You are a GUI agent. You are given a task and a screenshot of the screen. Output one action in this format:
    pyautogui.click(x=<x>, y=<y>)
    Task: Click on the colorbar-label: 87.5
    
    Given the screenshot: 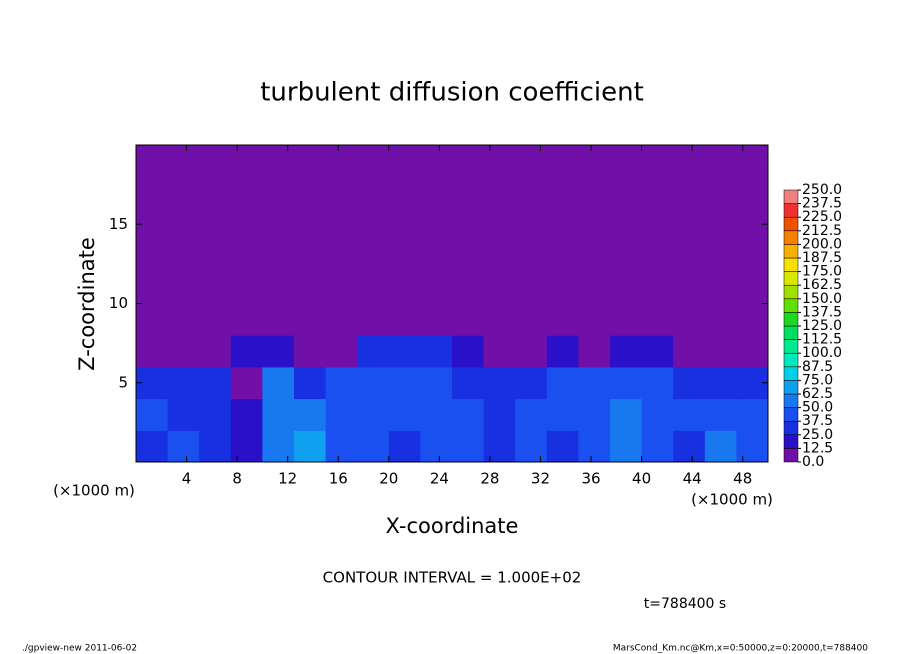 What is the action you would take?
    pyautogui.click(x=817, y=367)
    